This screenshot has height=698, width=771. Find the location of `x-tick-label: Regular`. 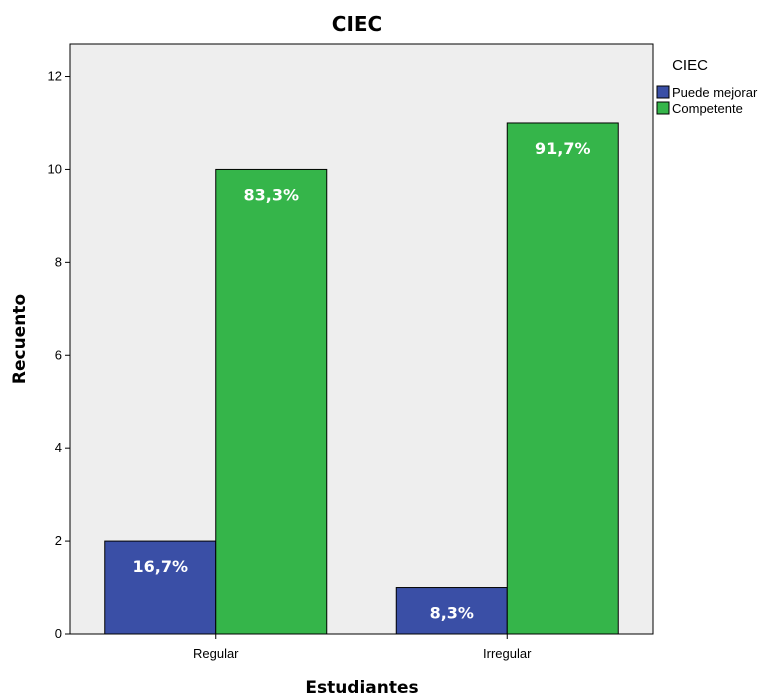

x-tick-label: Regular is located at coordinates (216, 653).